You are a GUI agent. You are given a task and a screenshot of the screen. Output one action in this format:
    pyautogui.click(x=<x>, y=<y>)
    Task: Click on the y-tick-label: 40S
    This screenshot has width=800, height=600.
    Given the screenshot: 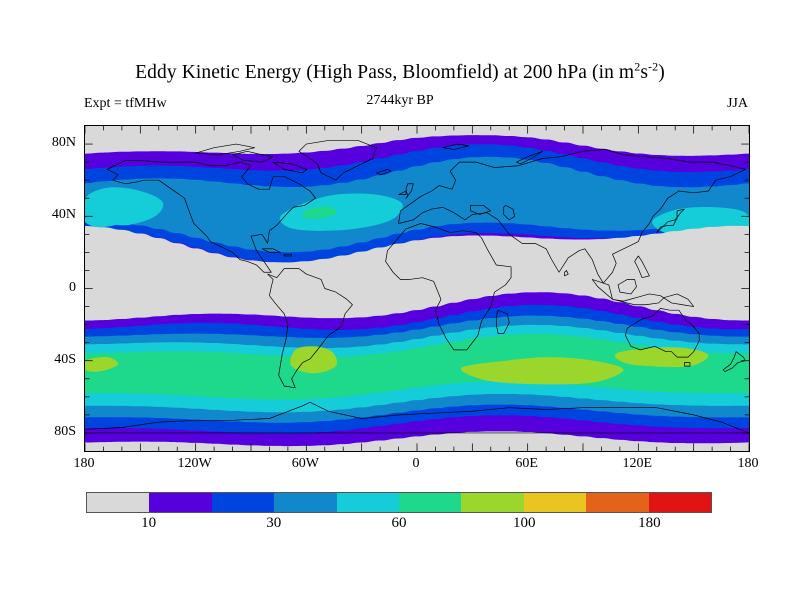 What is the action you would take?
    pyautogui.click(x=65, y=359)
    